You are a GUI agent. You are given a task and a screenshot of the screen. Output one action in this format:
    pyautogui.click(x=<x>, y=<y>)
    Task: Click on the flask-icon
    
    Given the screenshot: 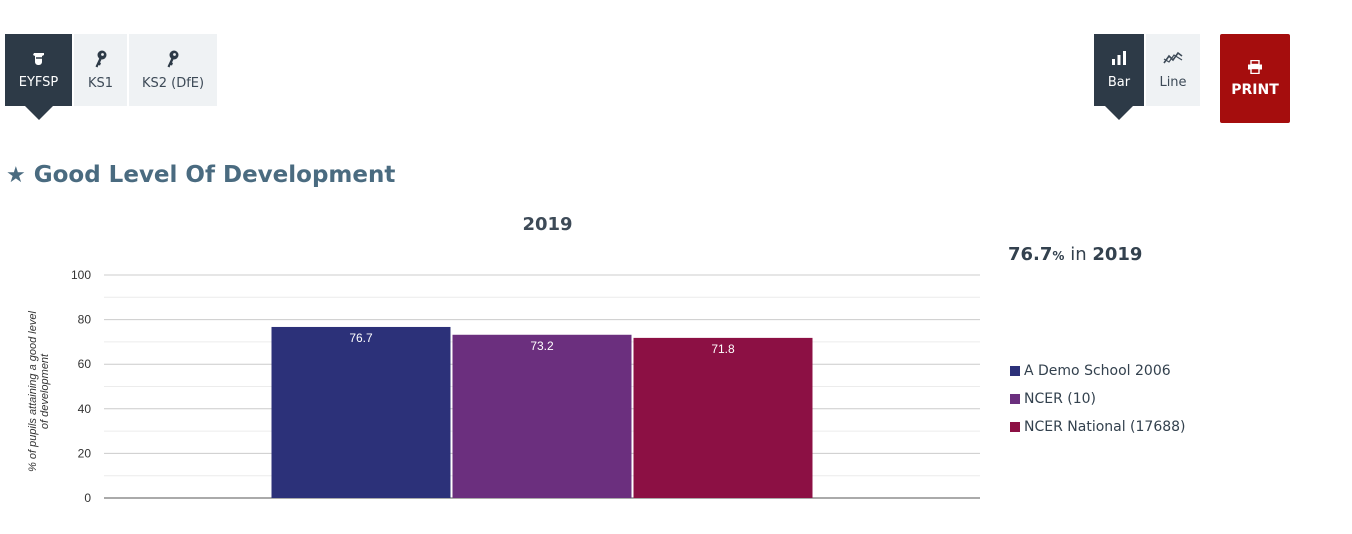 What is the action you would take?
    pyautogui.click(x=38, y=58)
    